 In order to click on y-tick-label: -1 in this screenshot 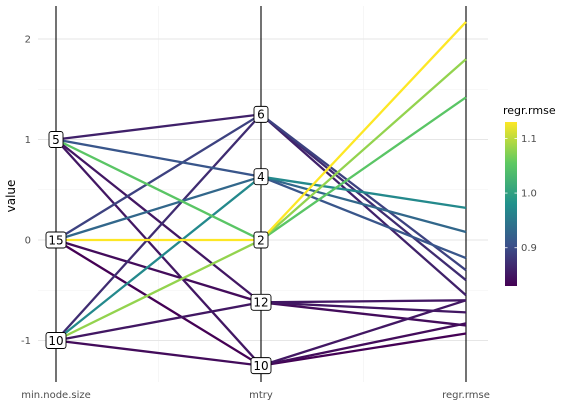, I will do `click(26, 341)`.